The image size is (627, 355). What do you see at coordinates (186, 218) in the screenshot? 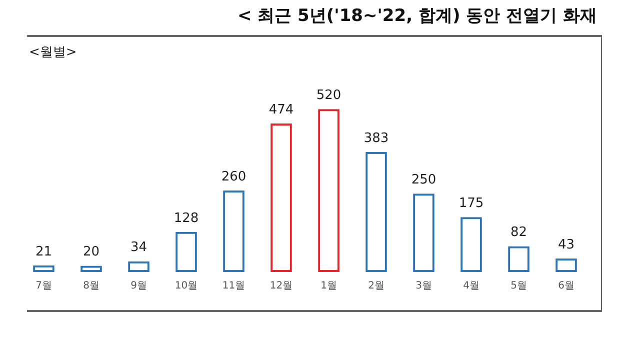
I see `data-label: 128` at bounding box center [186, 218].